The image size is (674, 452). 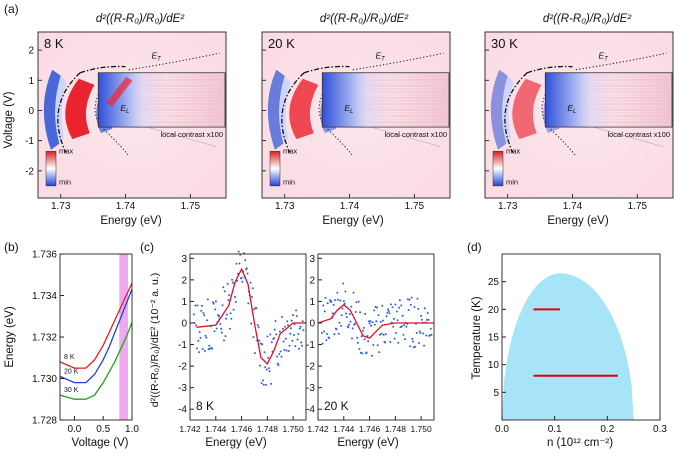 I want to click on map-title: d²((R-R₀)/R₀)/dE², so click(x=140, y=19).